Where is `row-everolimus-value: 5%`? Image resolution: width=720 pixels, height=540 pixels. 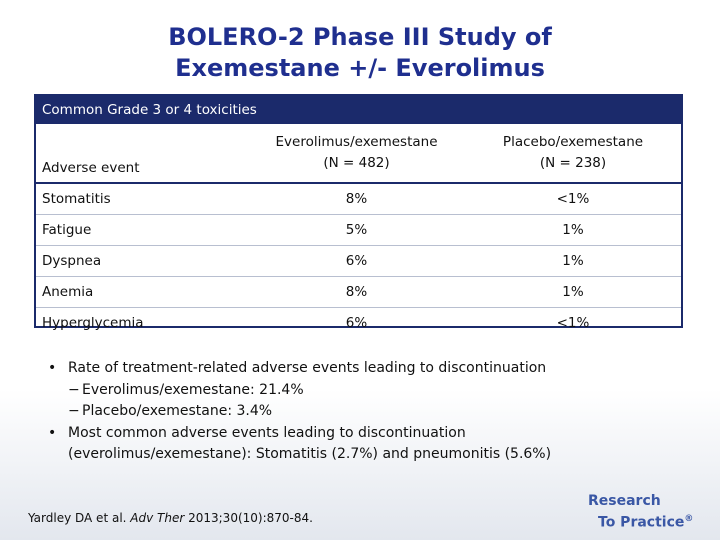 row-everolimus-value: 5% is located at coordinates (356, 230).